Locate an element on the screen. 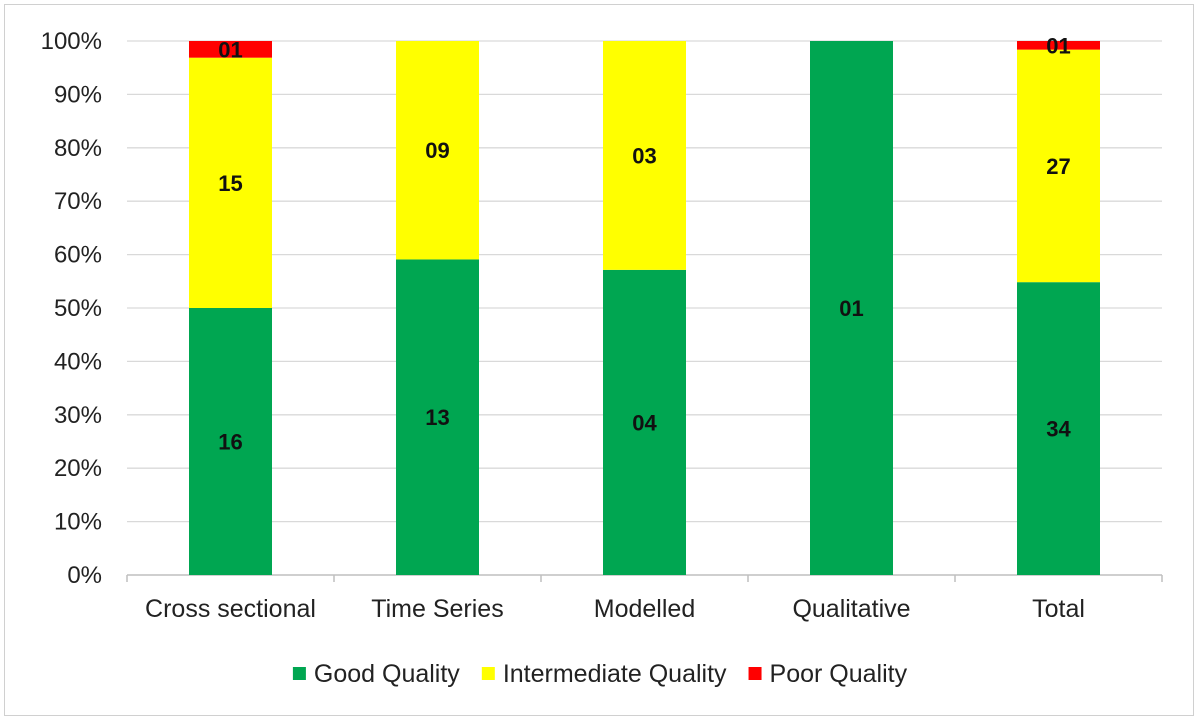  data-label-modelled-good-quality: 04 is located at coordinates (644, 422).